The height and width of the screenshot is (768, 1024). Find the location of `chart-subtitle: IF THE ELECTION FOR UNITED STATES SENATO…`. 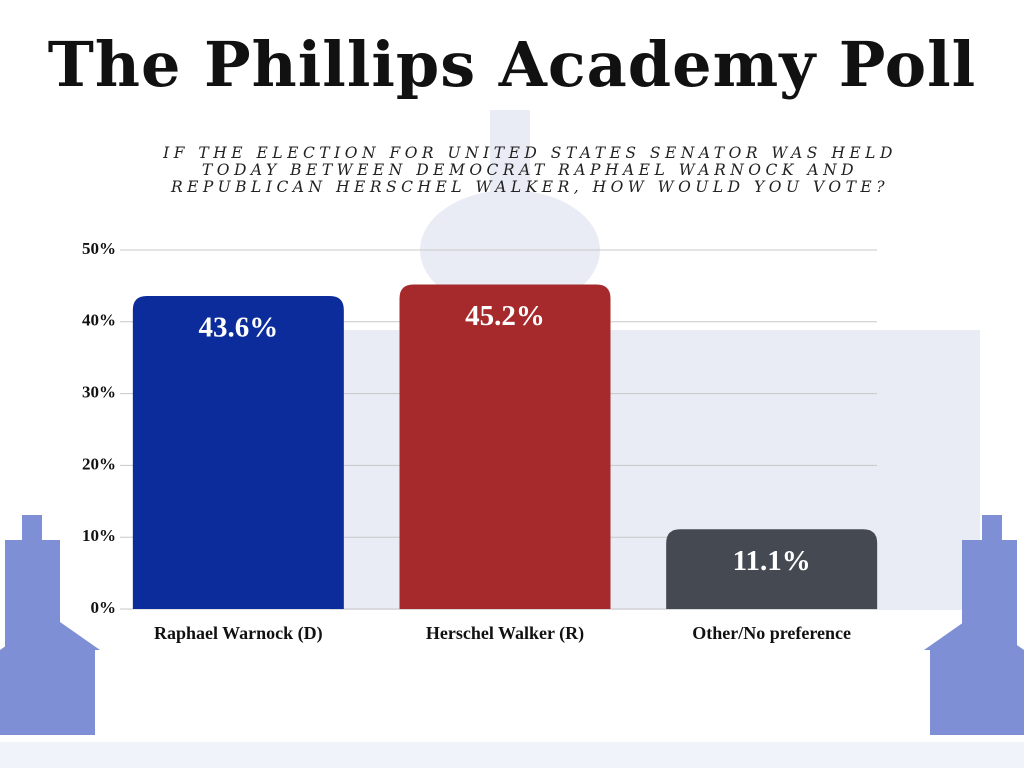

chart-subtitle: IF THE ELECTION FOR UNITED STATES SENATO… is located at coordinates (530, 170).